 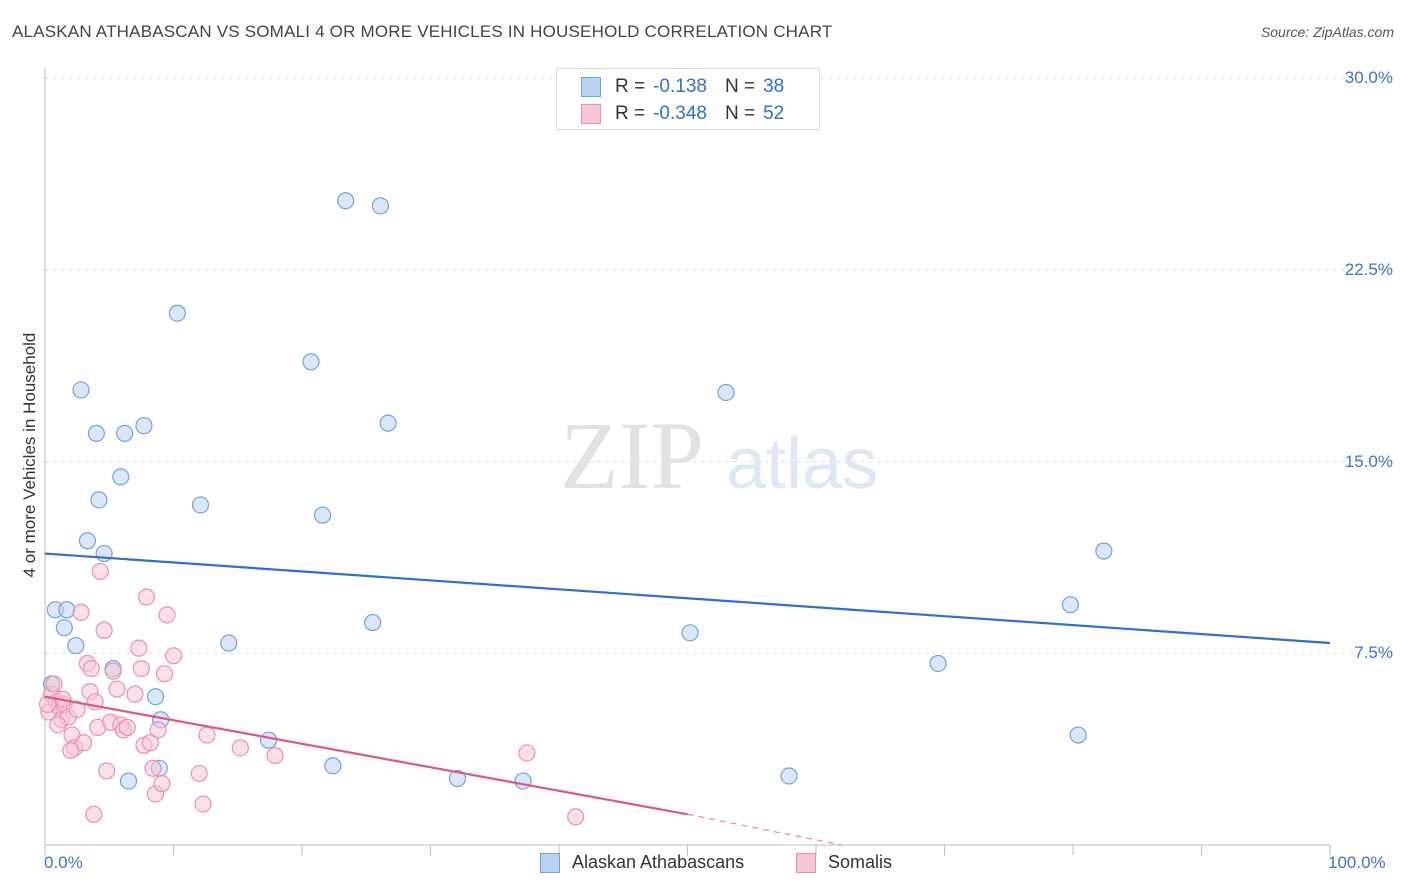 What do you see at coordinates (802, 464) in the screenshot?
I see `watermark-atlas: atlas` at bounding box center [802, 464].